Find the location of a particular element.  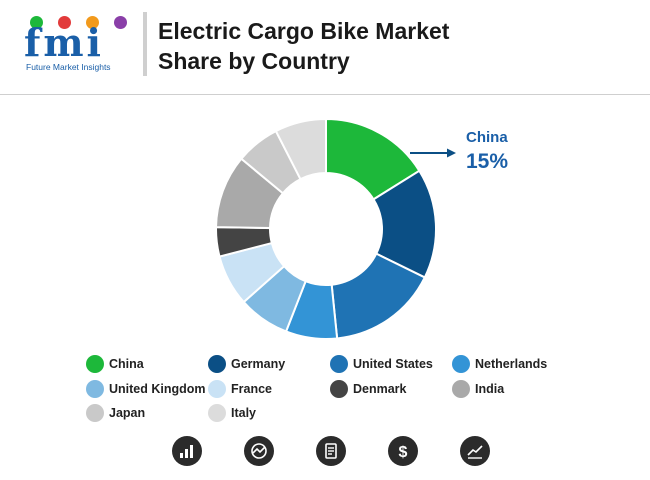

legend-label: Italy is located at coordinates (244, 413).